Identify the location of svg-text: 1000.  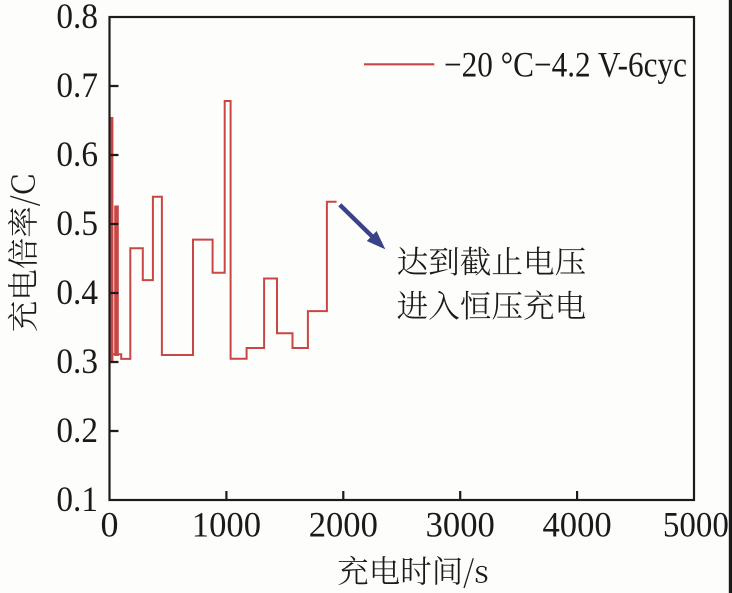
(226, 525).